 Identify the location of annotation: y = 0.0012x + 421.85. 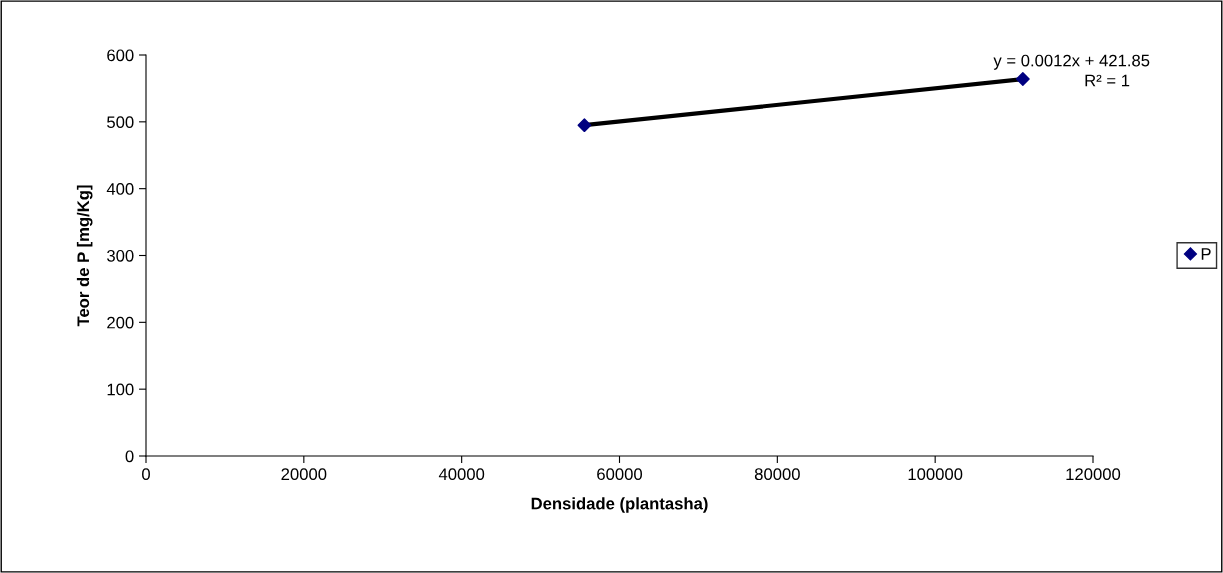
(1071, 62).